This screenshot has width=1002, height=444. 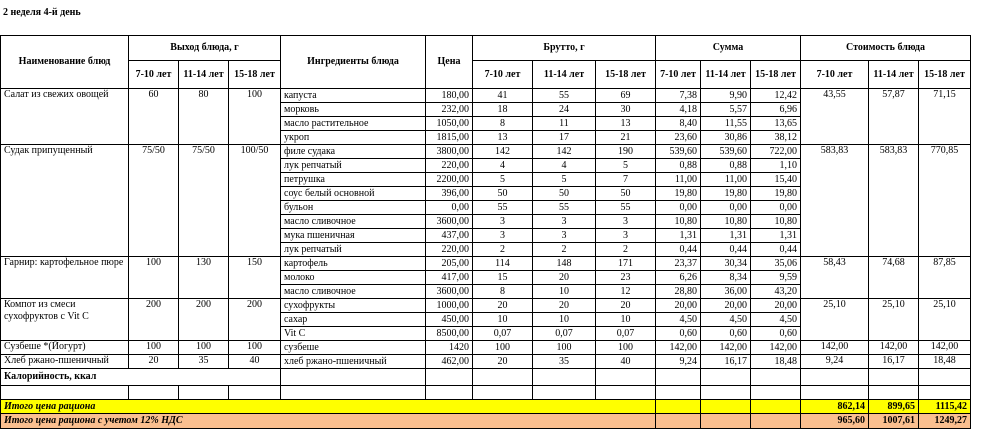 What do you see at coordinates (353, 235) in the screenshot?
I see `ingredient-name: мука пшеничная` at bounding box center [353, 235].